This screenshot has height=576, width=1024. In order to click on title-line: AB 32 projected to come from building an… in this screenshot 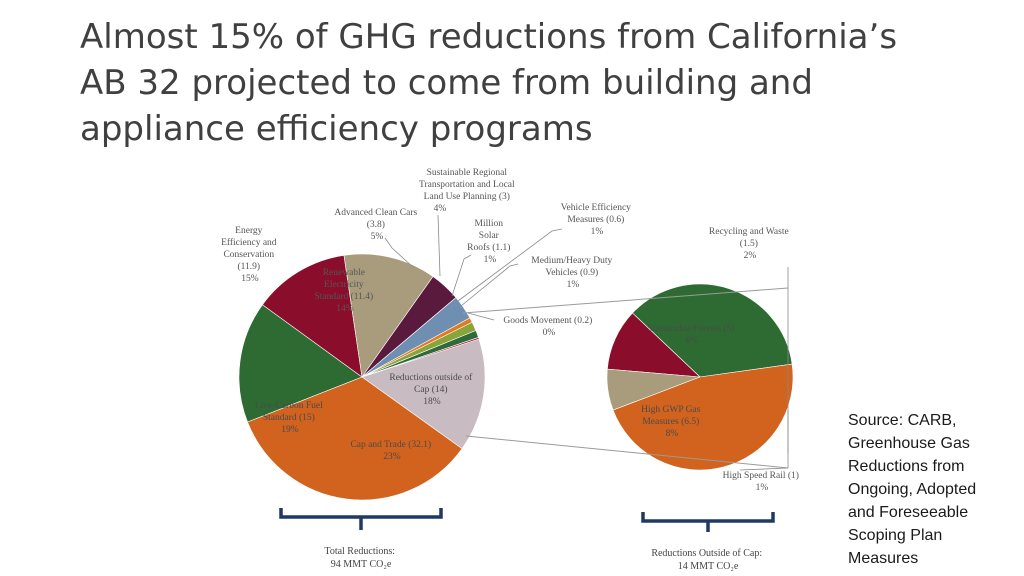, I will do `click(446, 83)`.